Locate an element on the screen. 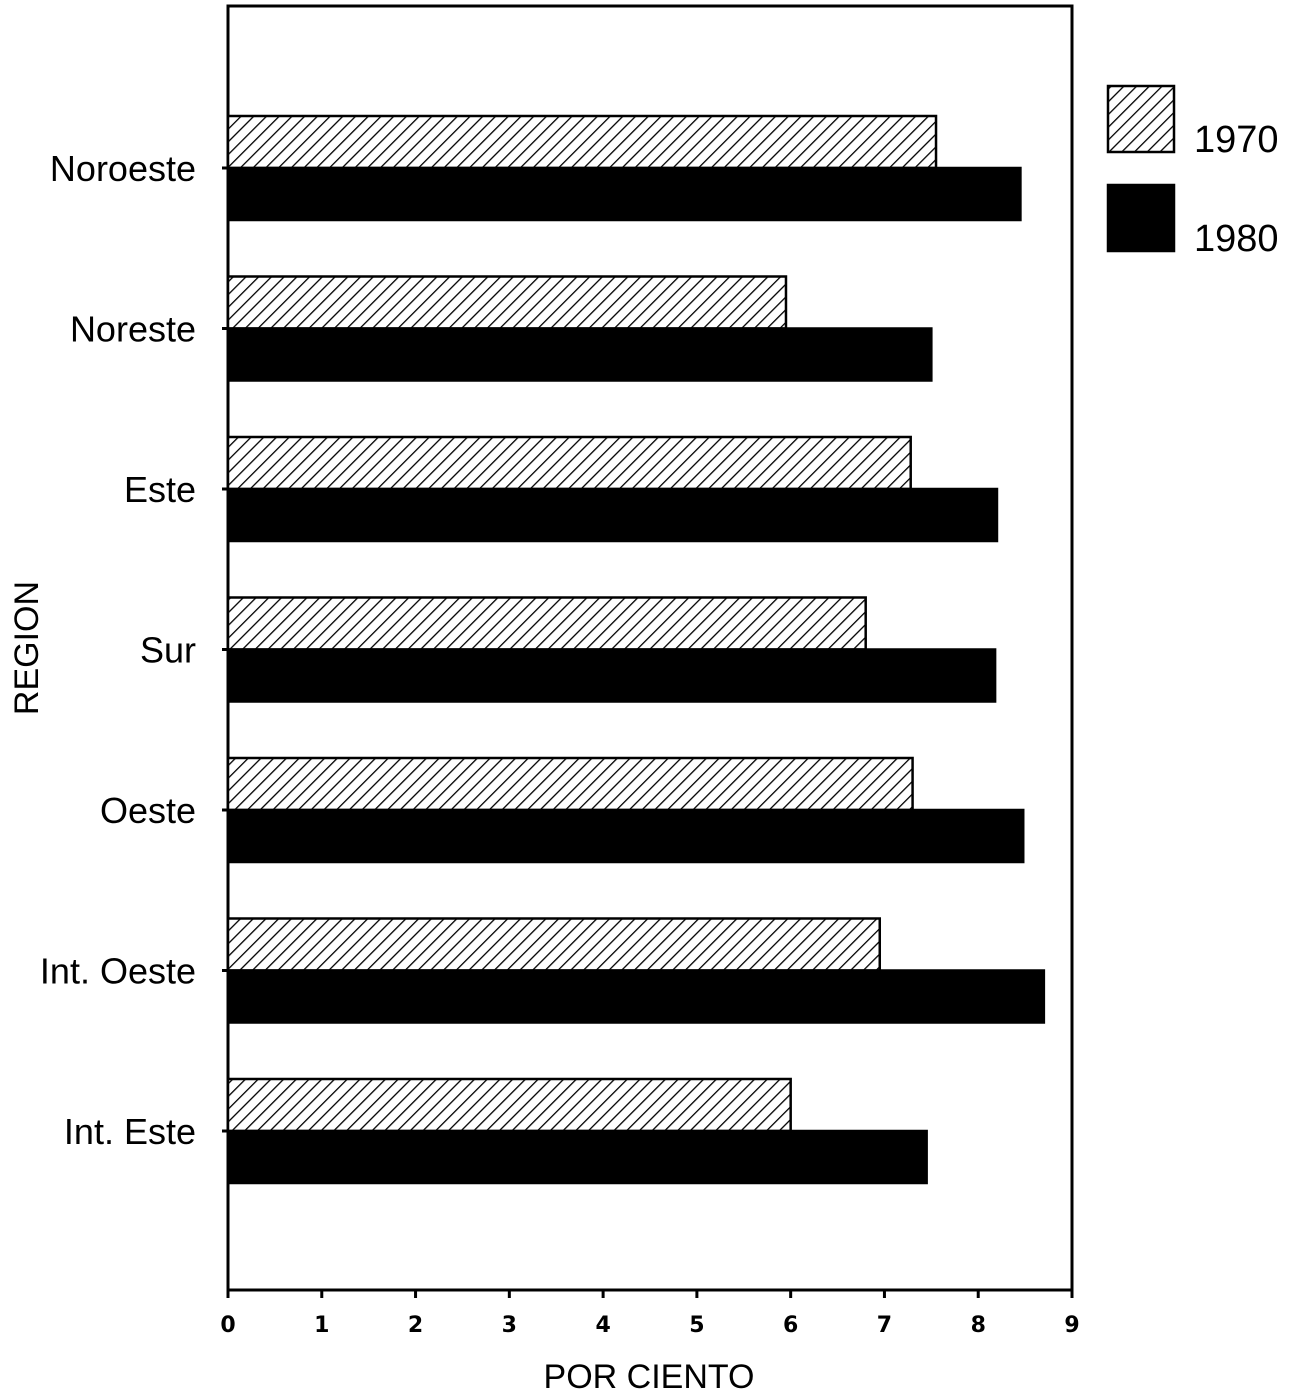 The image size is (1290, 1396). bar-1980-este is located at coordinates (612, 515).